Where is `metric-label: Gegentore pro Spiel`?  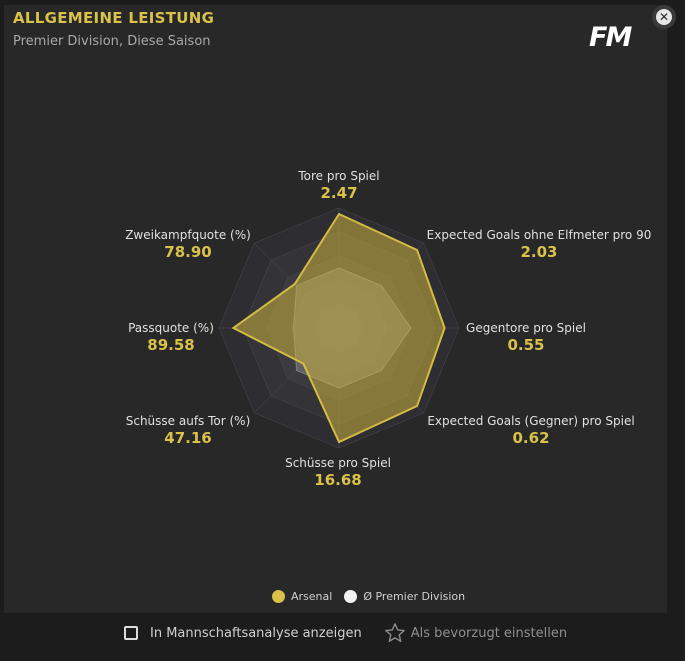
metric-label: Gegentore pro Spiel is located at coordinates (526, 328).